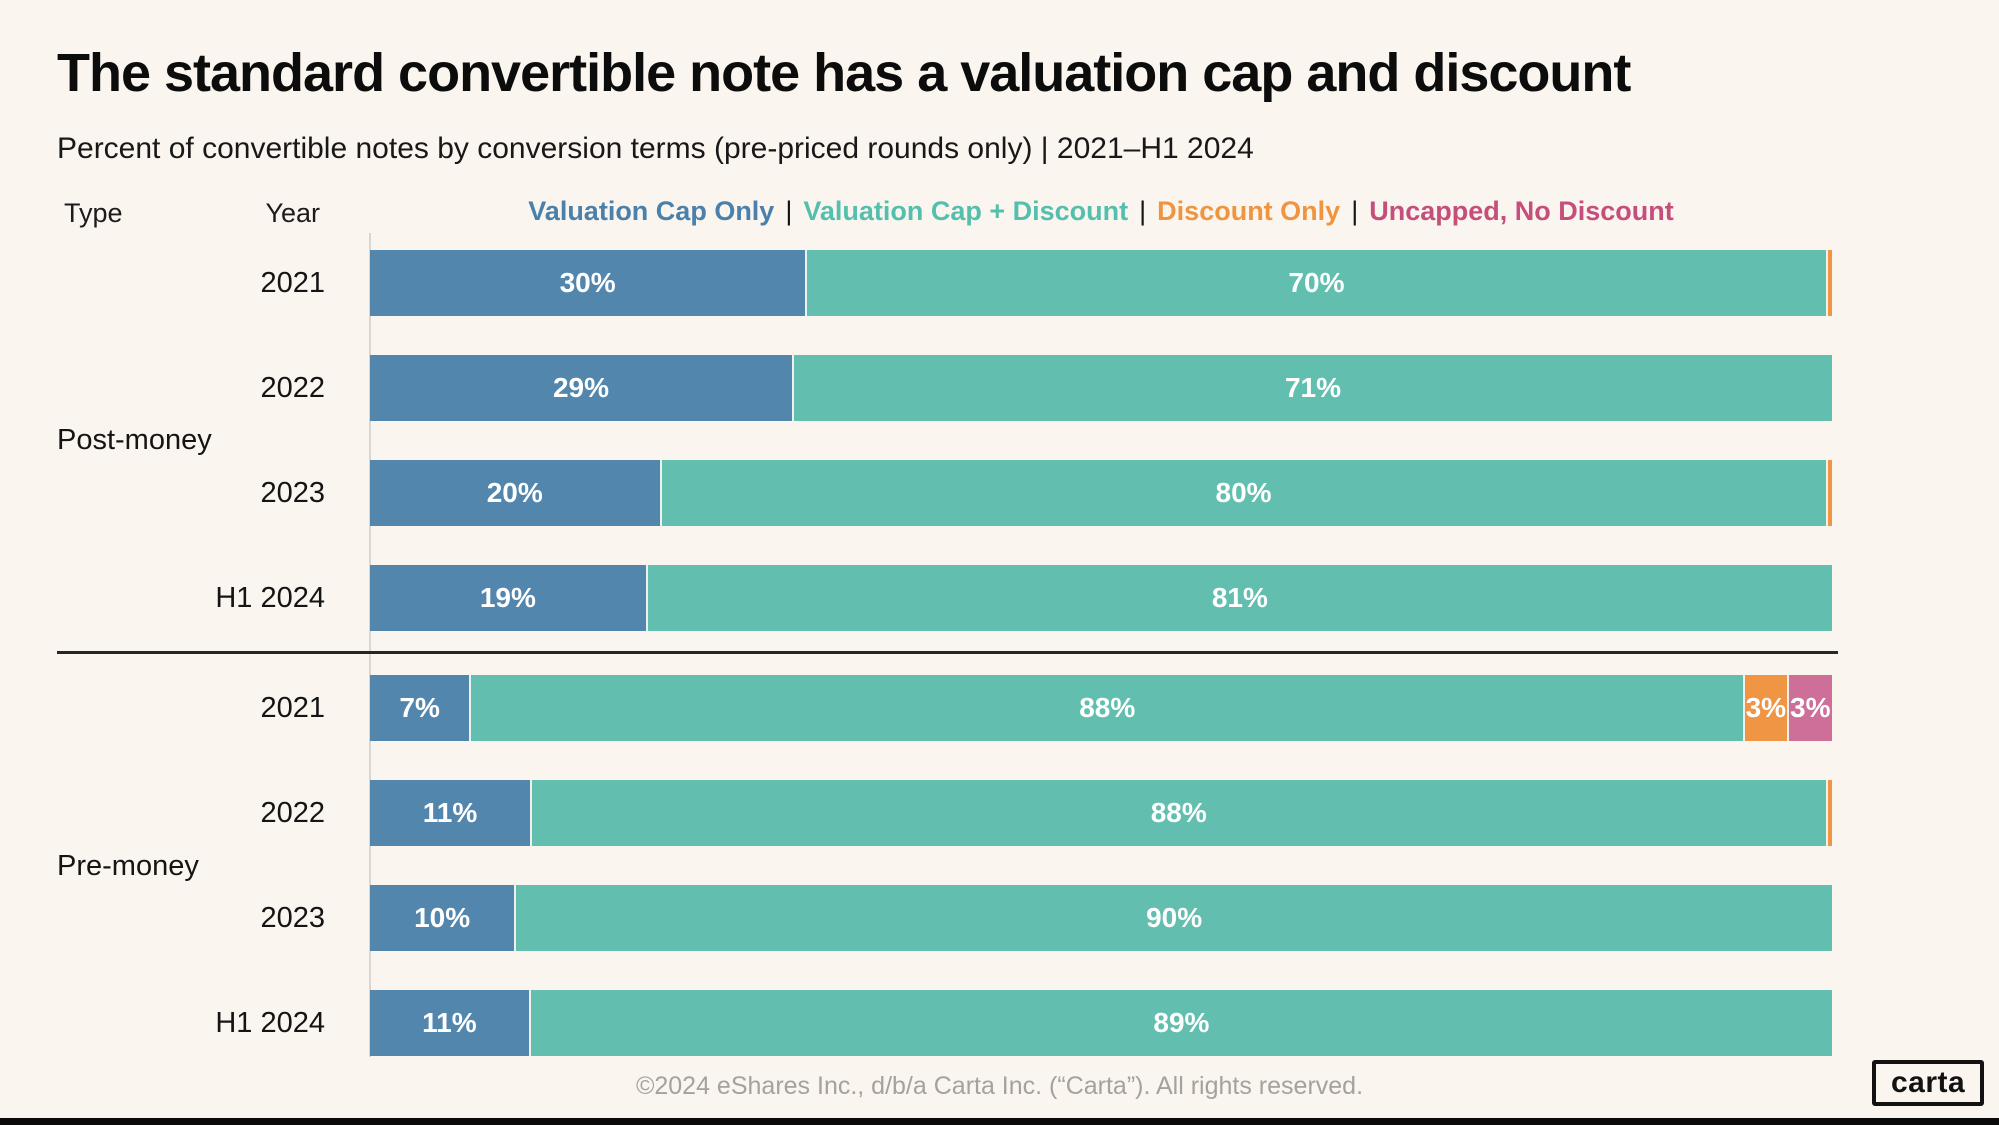 This screenshot has width=1999, height=1125. I want to click on bar-row: 2021 30% 70%, so click(999, 283).